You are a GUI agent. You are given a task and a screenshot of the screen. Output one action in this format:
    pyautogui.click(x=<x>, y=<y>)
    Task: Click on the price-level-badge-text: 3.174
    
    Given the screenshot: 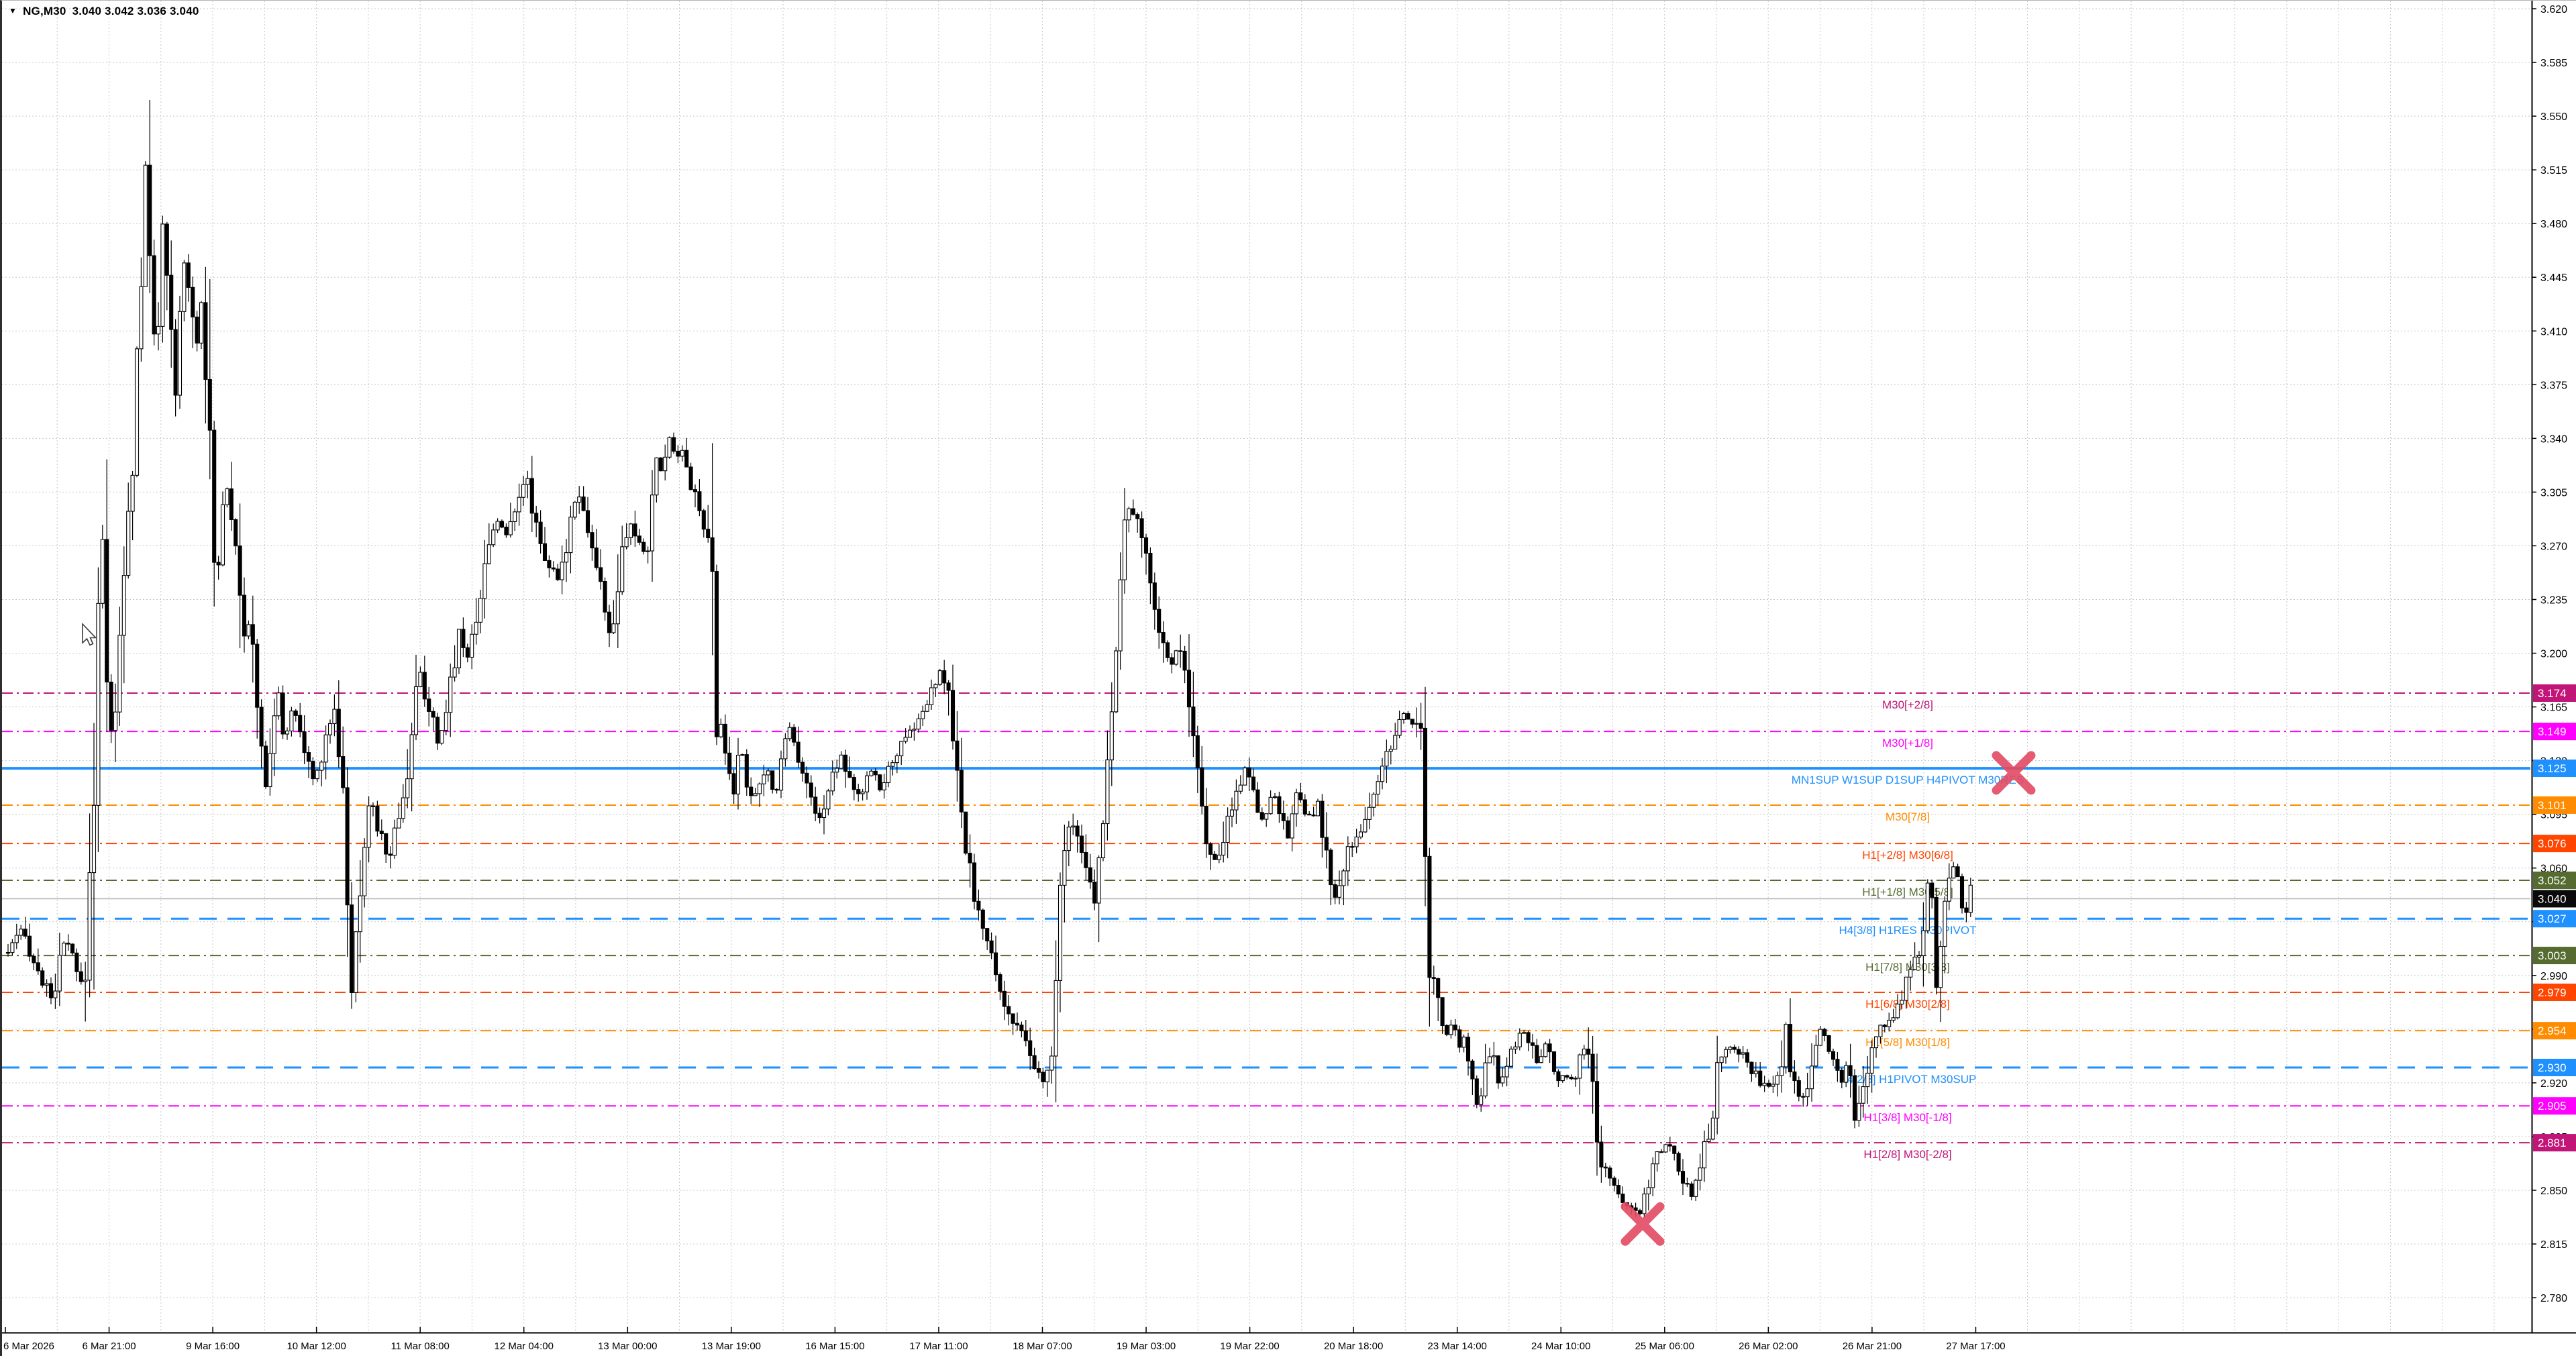 What is the action you would take?
    pyautogui.click(x=2552, y=693)
    